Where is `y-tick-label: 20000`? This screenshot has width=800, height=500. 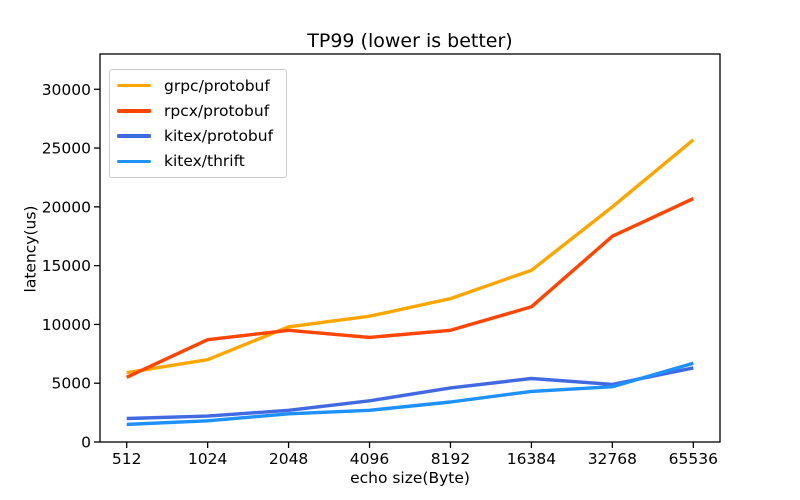 y-tick-label: 20000 is located at coordinates (66, 207).